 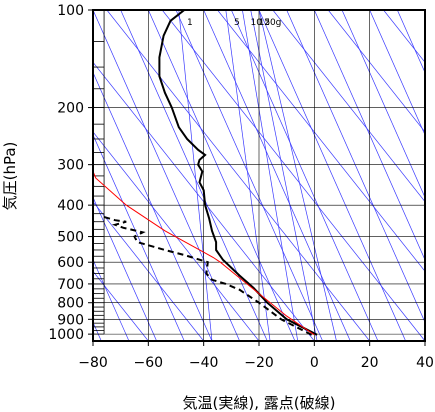 What do you see at coordinates (259, 363) in the screenshot?
I see `x-tick-label: −20` at bounding box center [259, 363].